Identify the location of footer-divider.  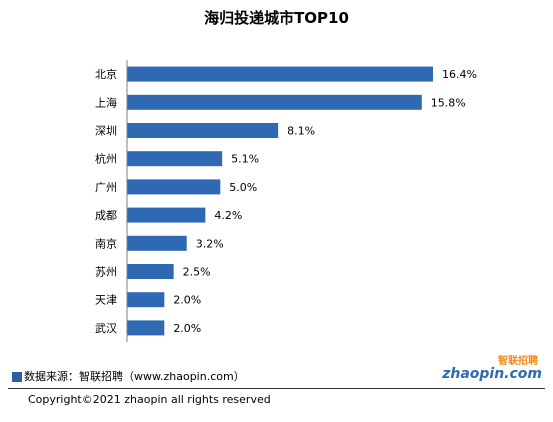
(276, 388).